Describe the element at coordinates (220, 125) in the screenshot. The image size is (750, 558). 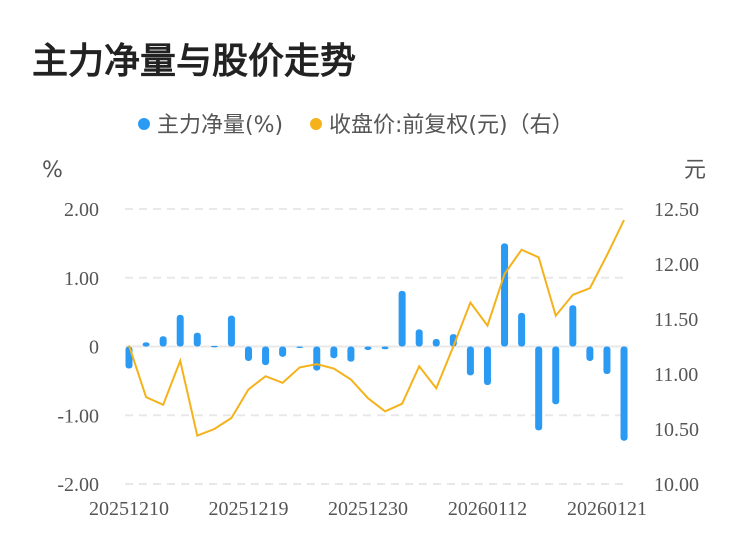
I see `legend-bar-label: 主力净量(%)` at that location.